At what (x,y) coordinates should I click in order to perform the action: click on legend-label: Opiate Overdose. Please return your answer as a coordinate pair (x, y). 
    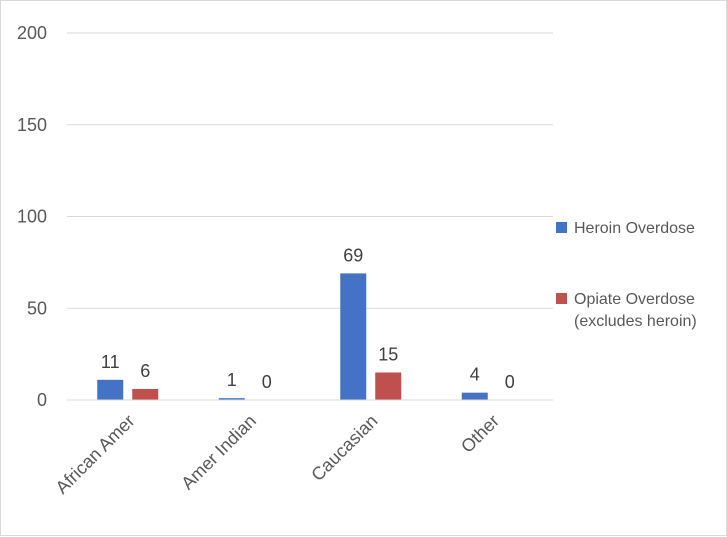
    Looking at the image, I should click on (634, 299).